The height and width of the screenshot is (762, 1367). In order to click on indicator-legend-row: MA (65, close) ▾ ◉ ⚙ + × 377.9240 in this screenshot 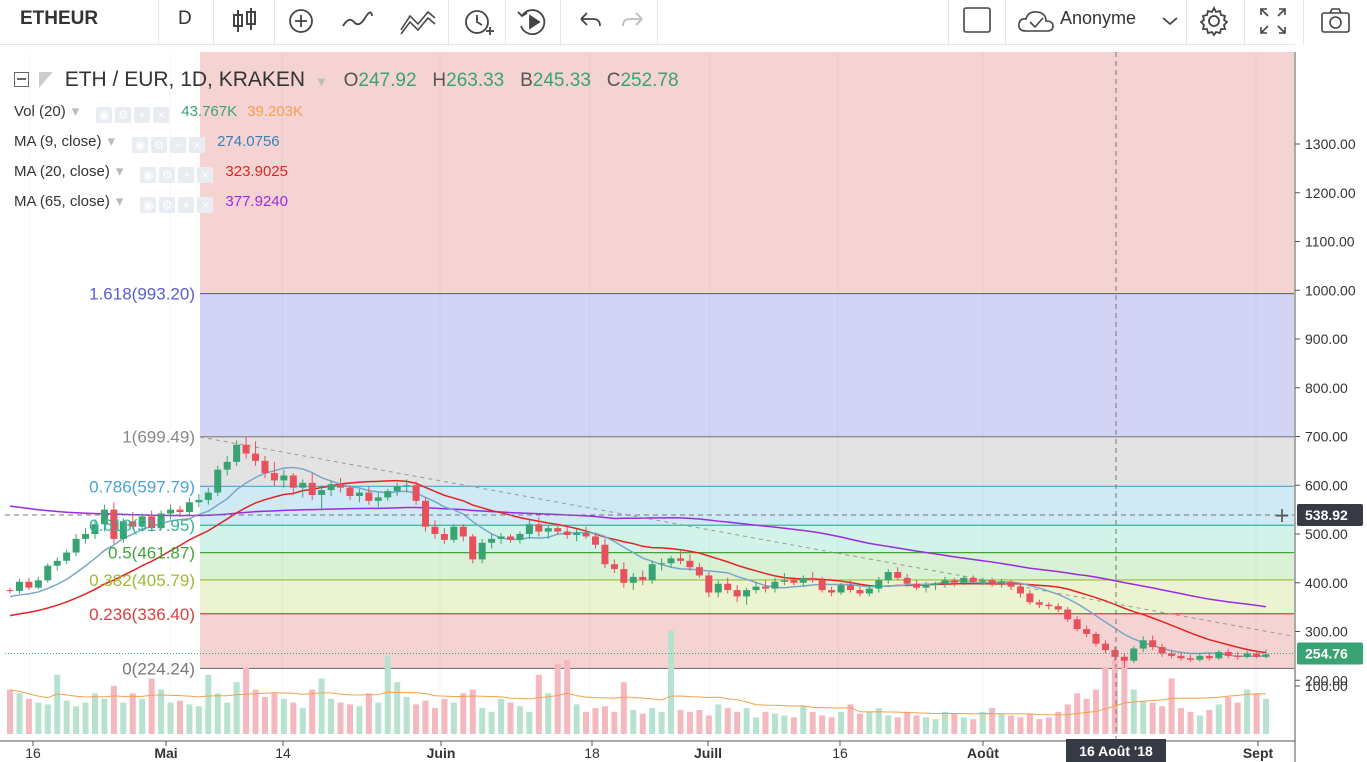, I will do `click(151, 202)`.